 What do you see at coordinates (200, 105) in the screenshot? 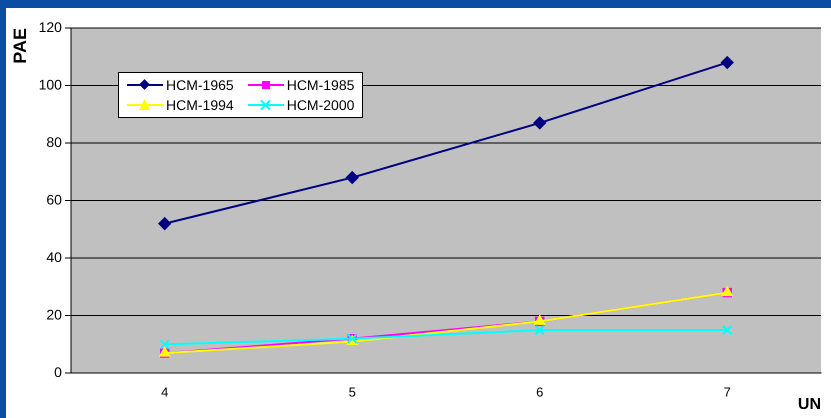
I see `legend-label: HCM-1994` at bounding box center [200, 105].